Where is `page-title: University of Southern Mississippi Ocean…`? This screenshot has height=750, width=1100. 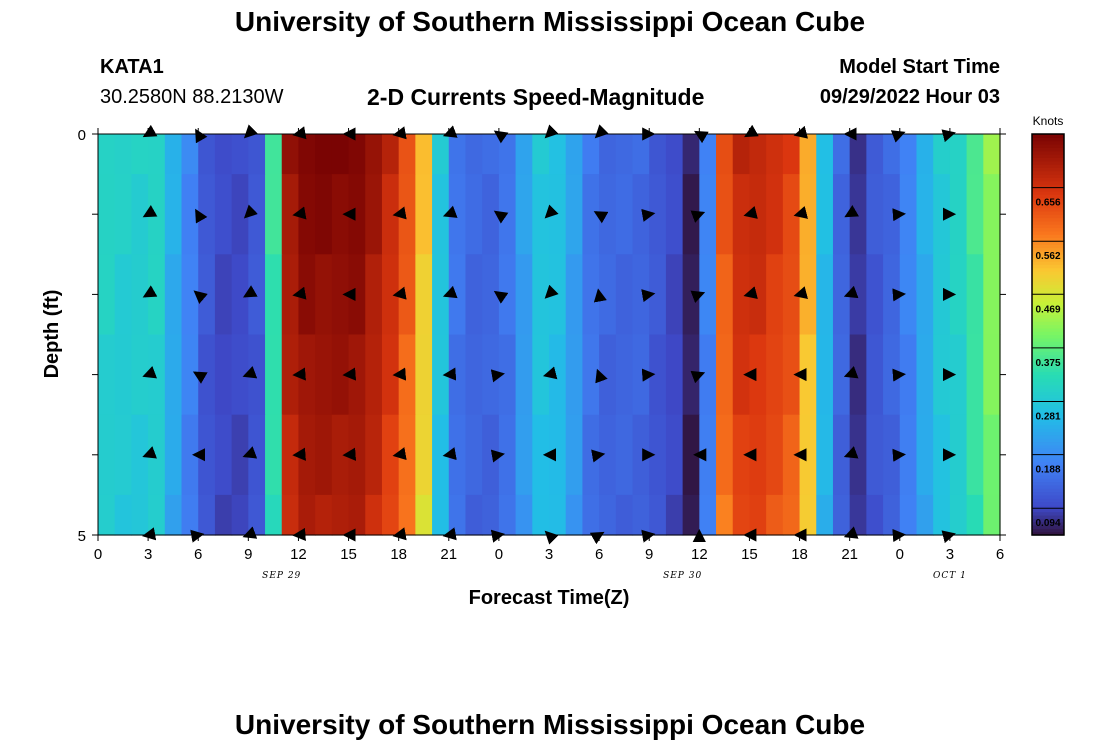
page-title: University of Southern Mississippi Ocean… is located at coordinates (550, 21).